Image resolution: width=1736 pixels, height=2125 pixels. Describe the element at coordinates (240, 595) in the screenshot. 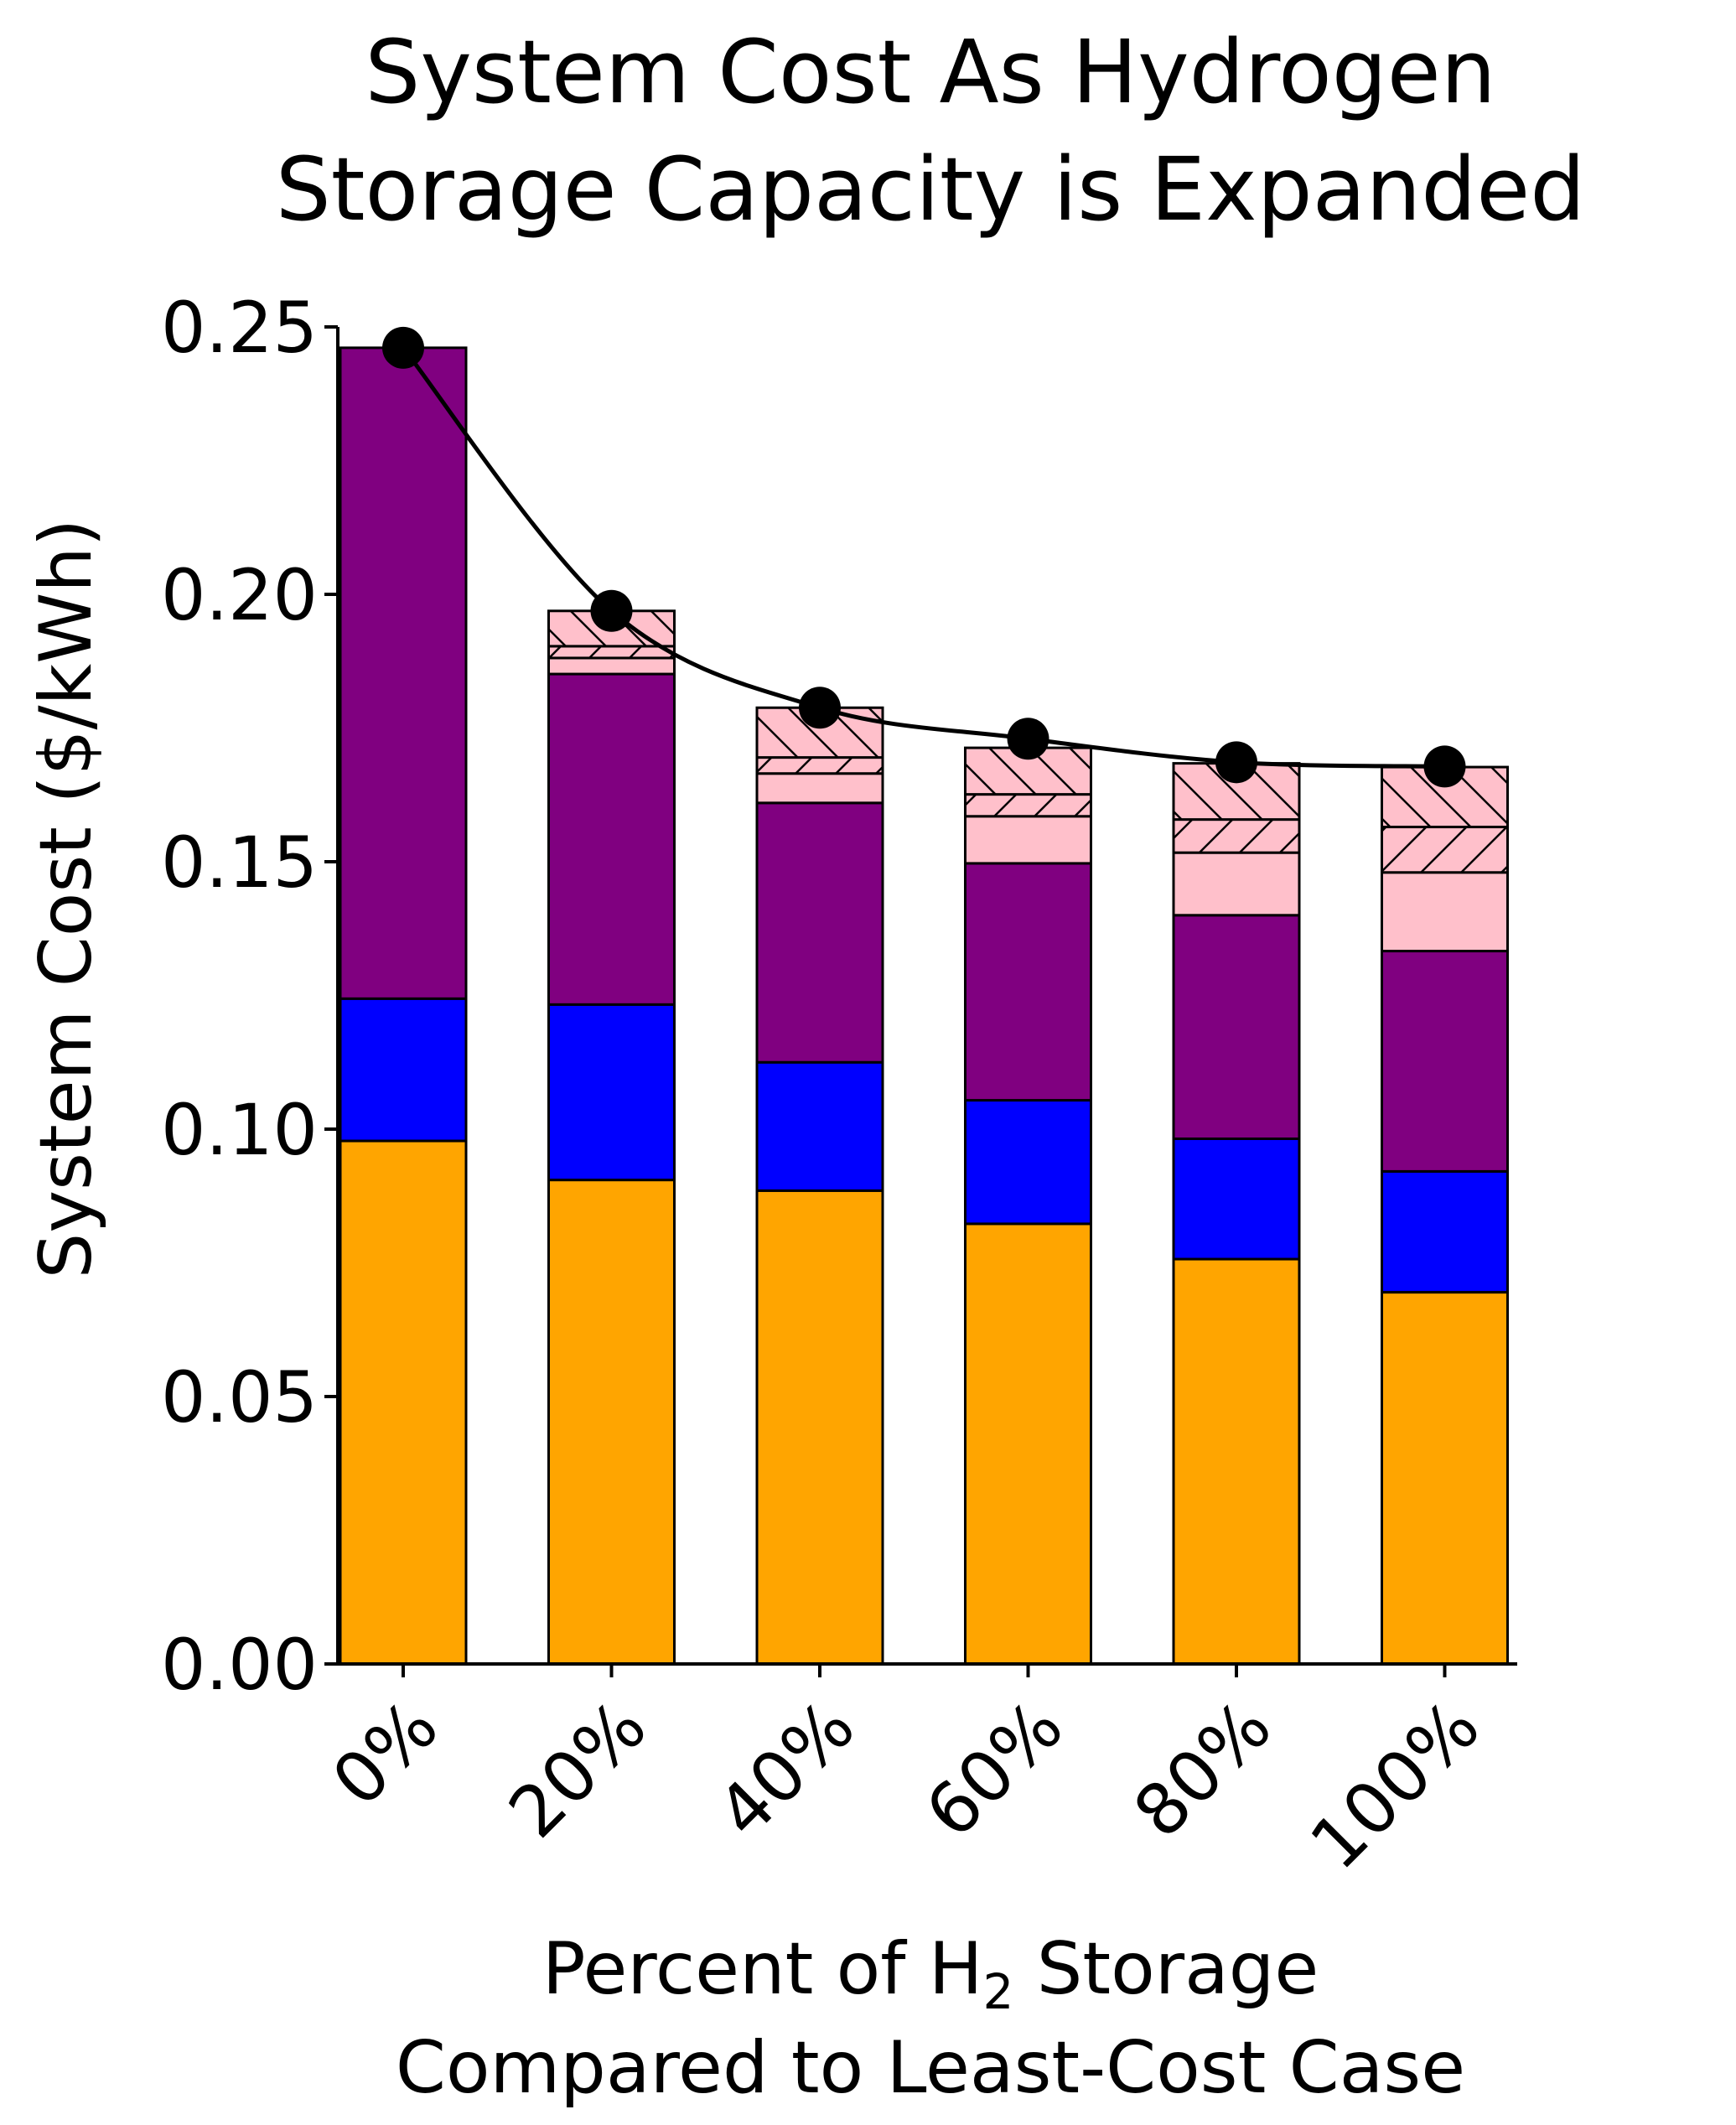

I see `y-tick-label: 0.20` at that location.